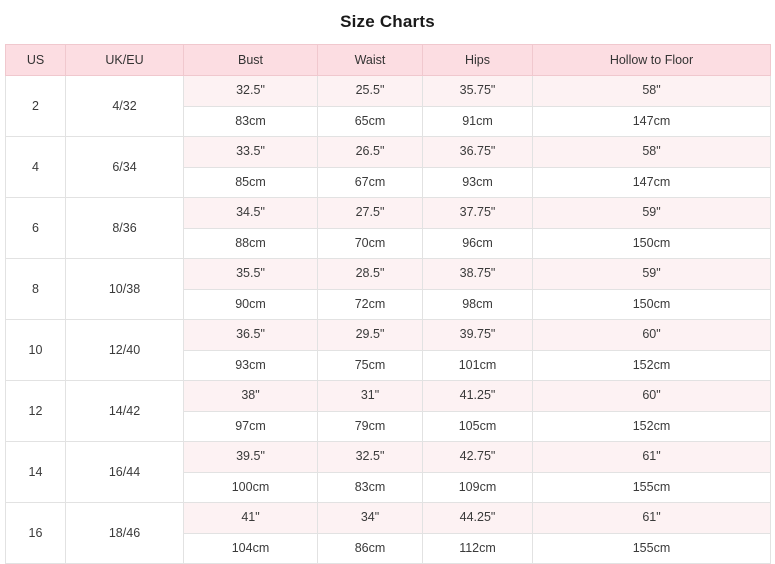 The image size is (775, 564). What do you see at coordinates (651, 365) in the screenshot?
I see `cell-hollow-cm: 152cm` at bounding box center [651, 365].